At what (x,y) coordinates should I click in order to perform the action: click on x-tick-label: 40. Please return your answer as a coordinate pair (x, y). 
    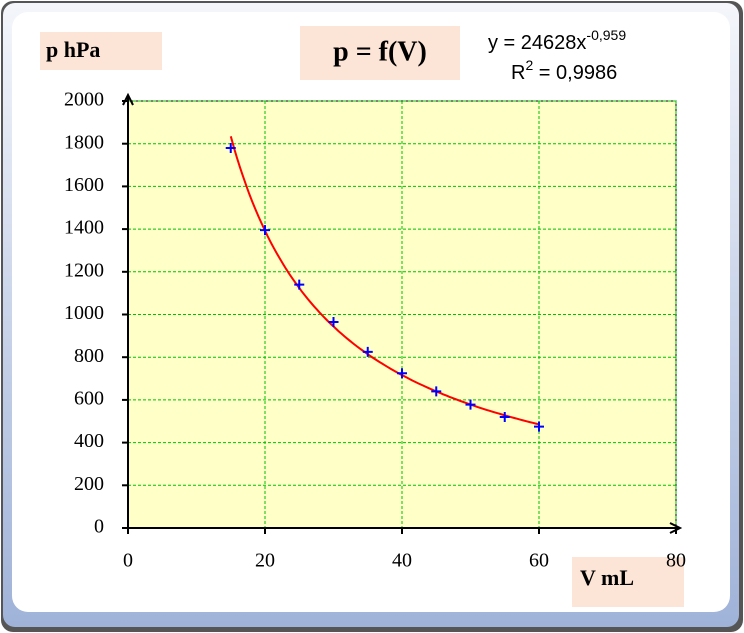
    Looking at the image, I should click on (402, 561).